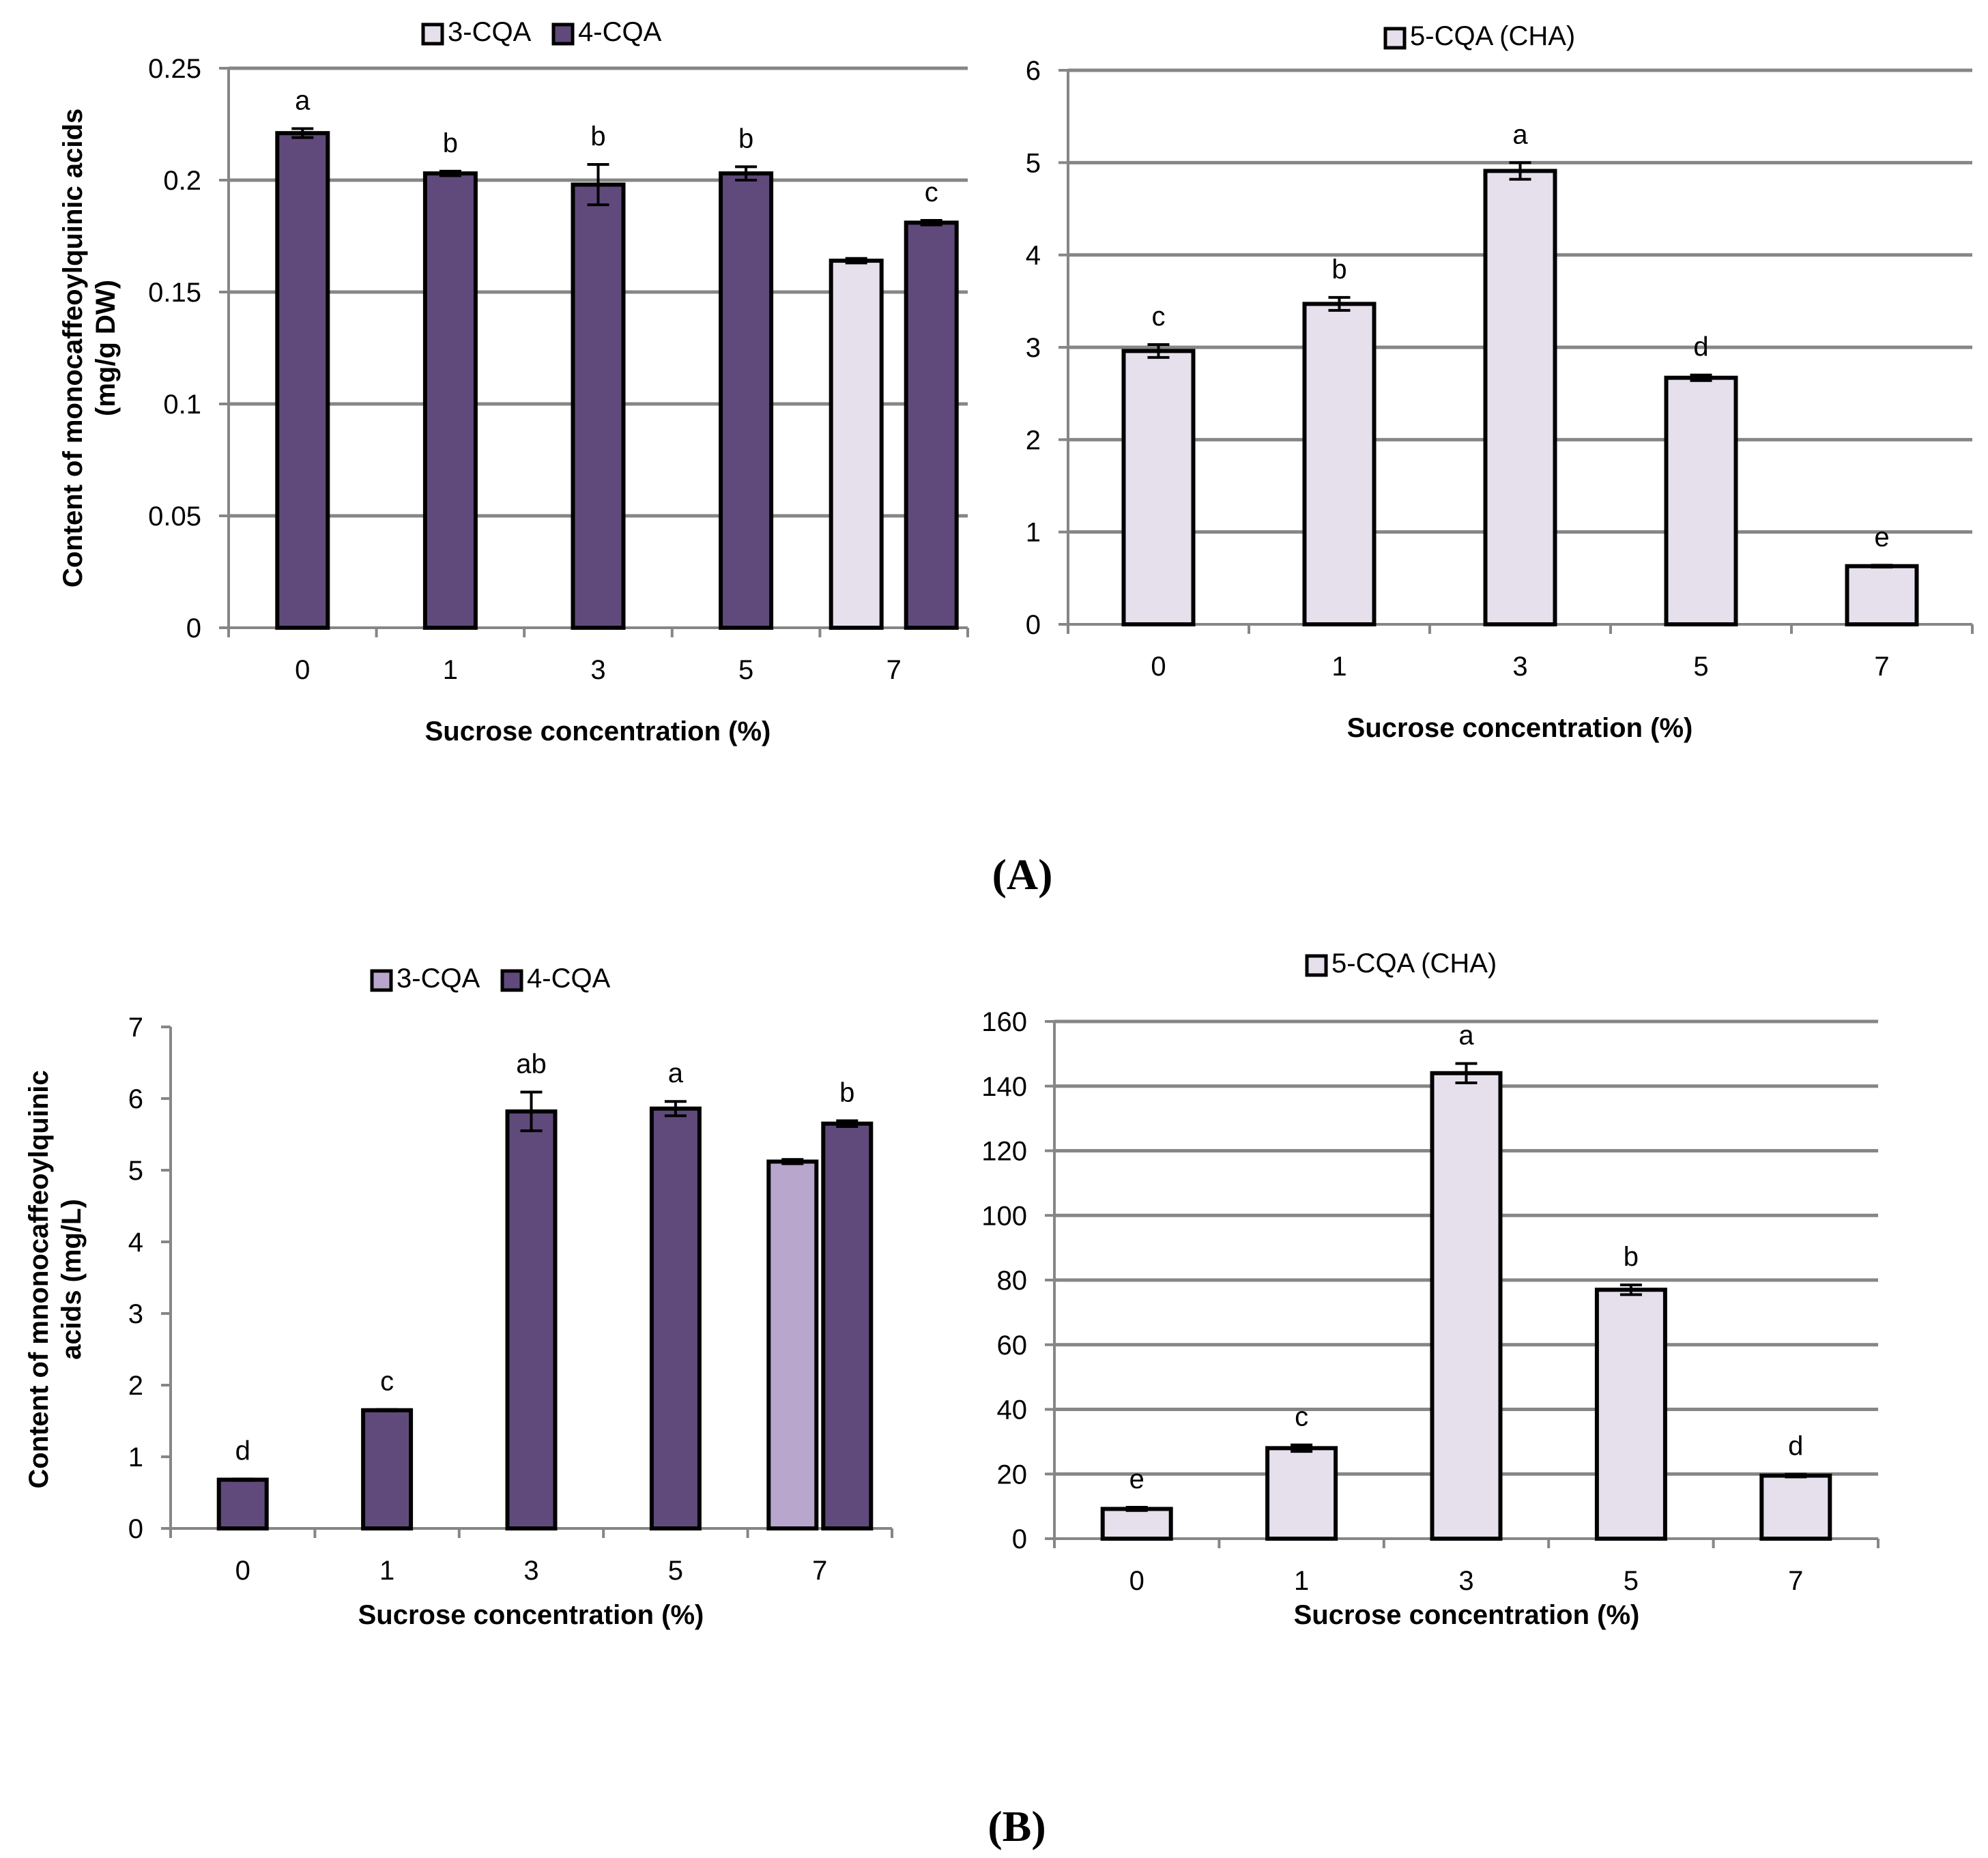 Image resolution: width=1988 pixels, height=1858 pixels. I want to click on b-right-significance-letter: a, so click(1466, 1036).